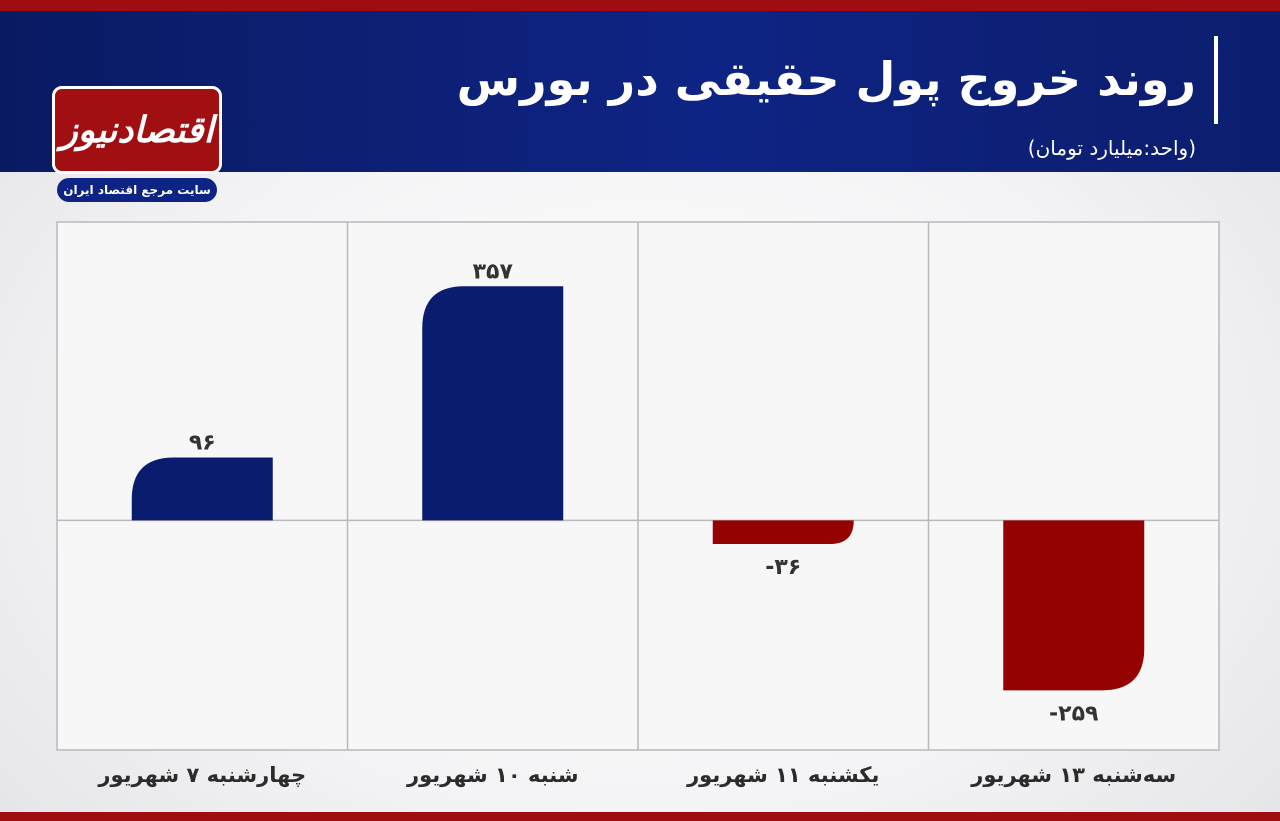 This screenshot has height=821, width=1280. What do you see at coordinates (640, 5) in the screenshot?
I see `top-red-strip` at bounding box center [640, 5].